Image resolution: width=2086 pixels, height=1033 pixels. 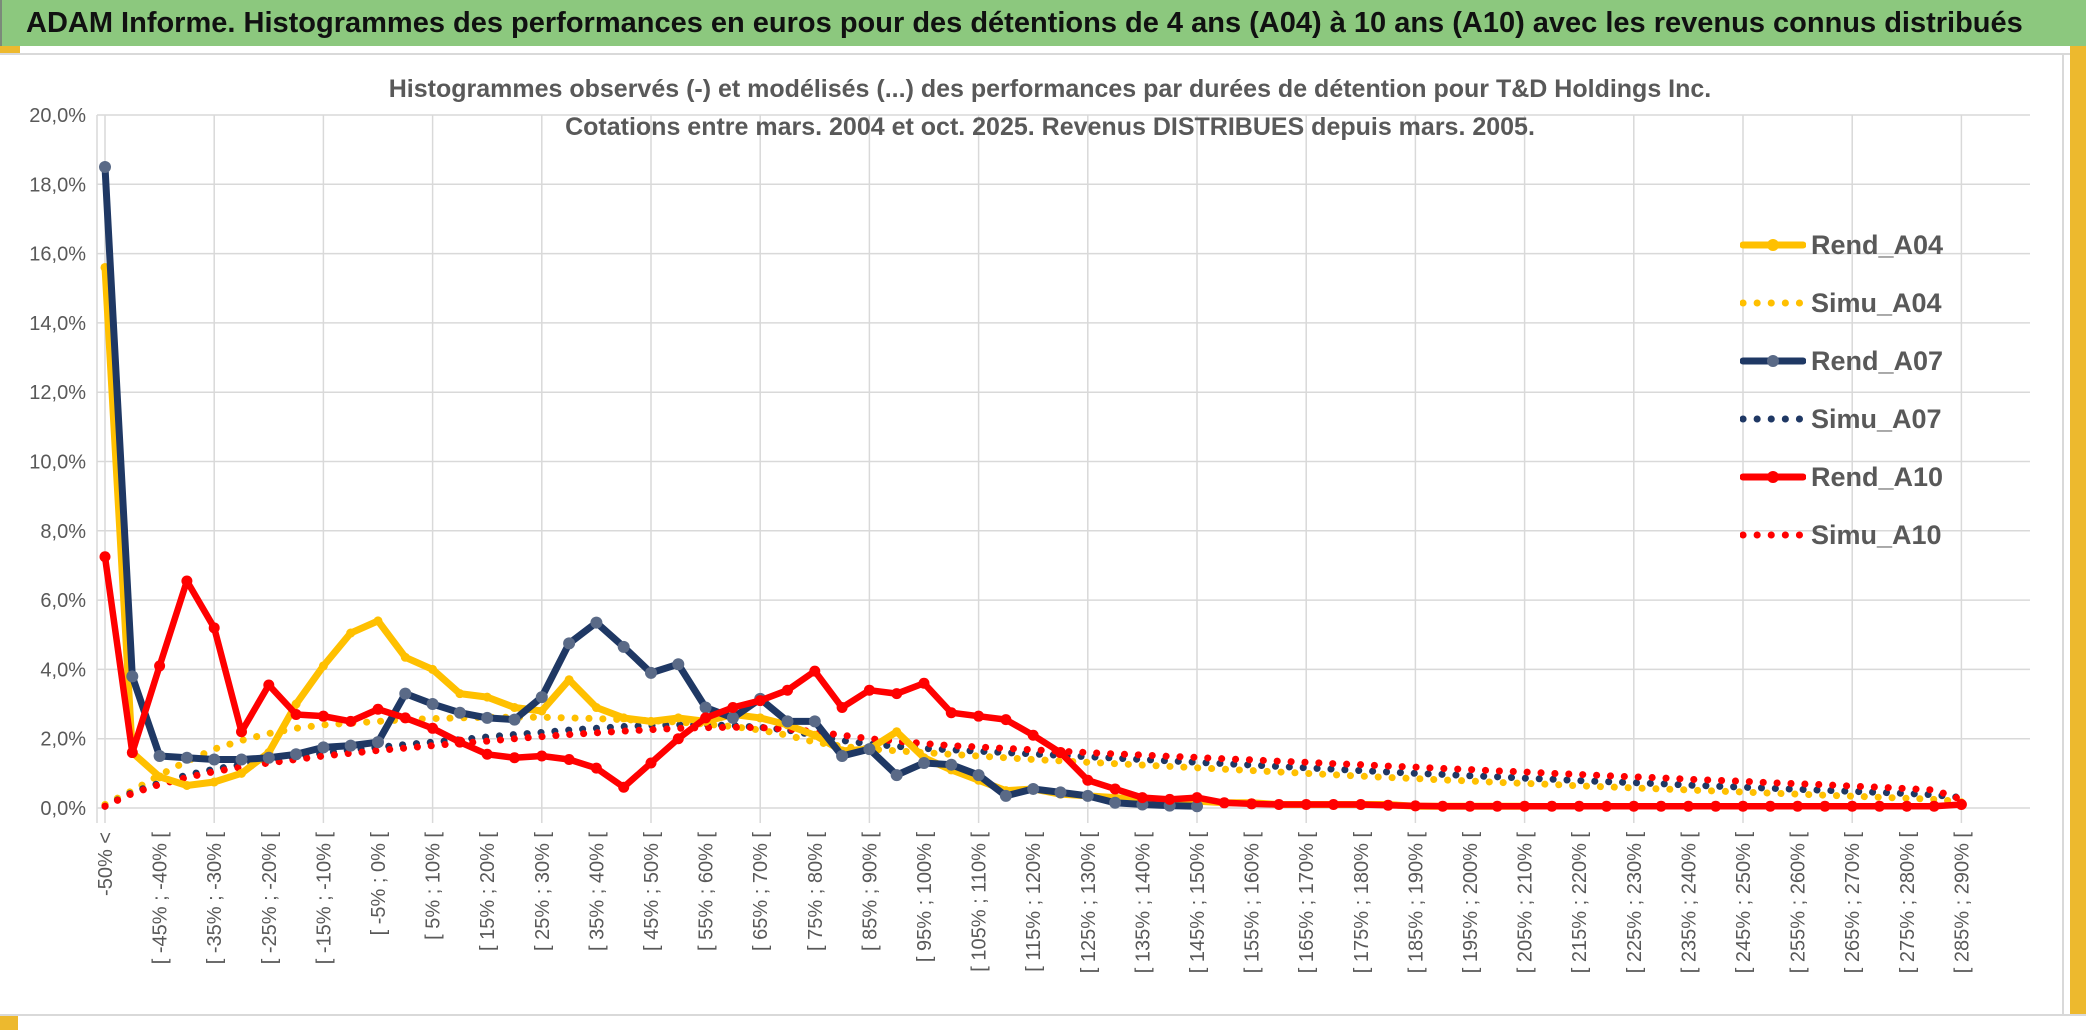 I want to click on x-axis-tick-label: [ 175% ; 180% [, so click(x=1362, y=903).